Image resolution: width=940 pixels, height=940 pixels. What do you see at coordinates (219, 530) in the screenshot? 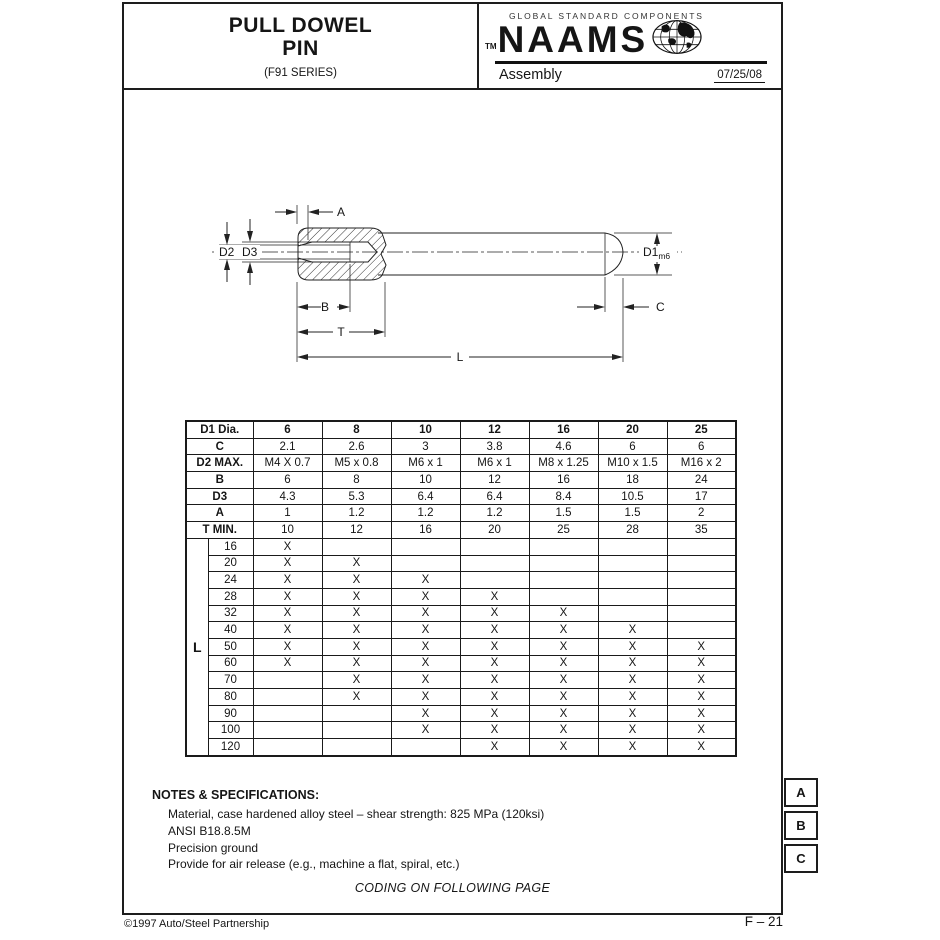
I see `table-row-label: T MIN.` at bounding box center [219, 530].